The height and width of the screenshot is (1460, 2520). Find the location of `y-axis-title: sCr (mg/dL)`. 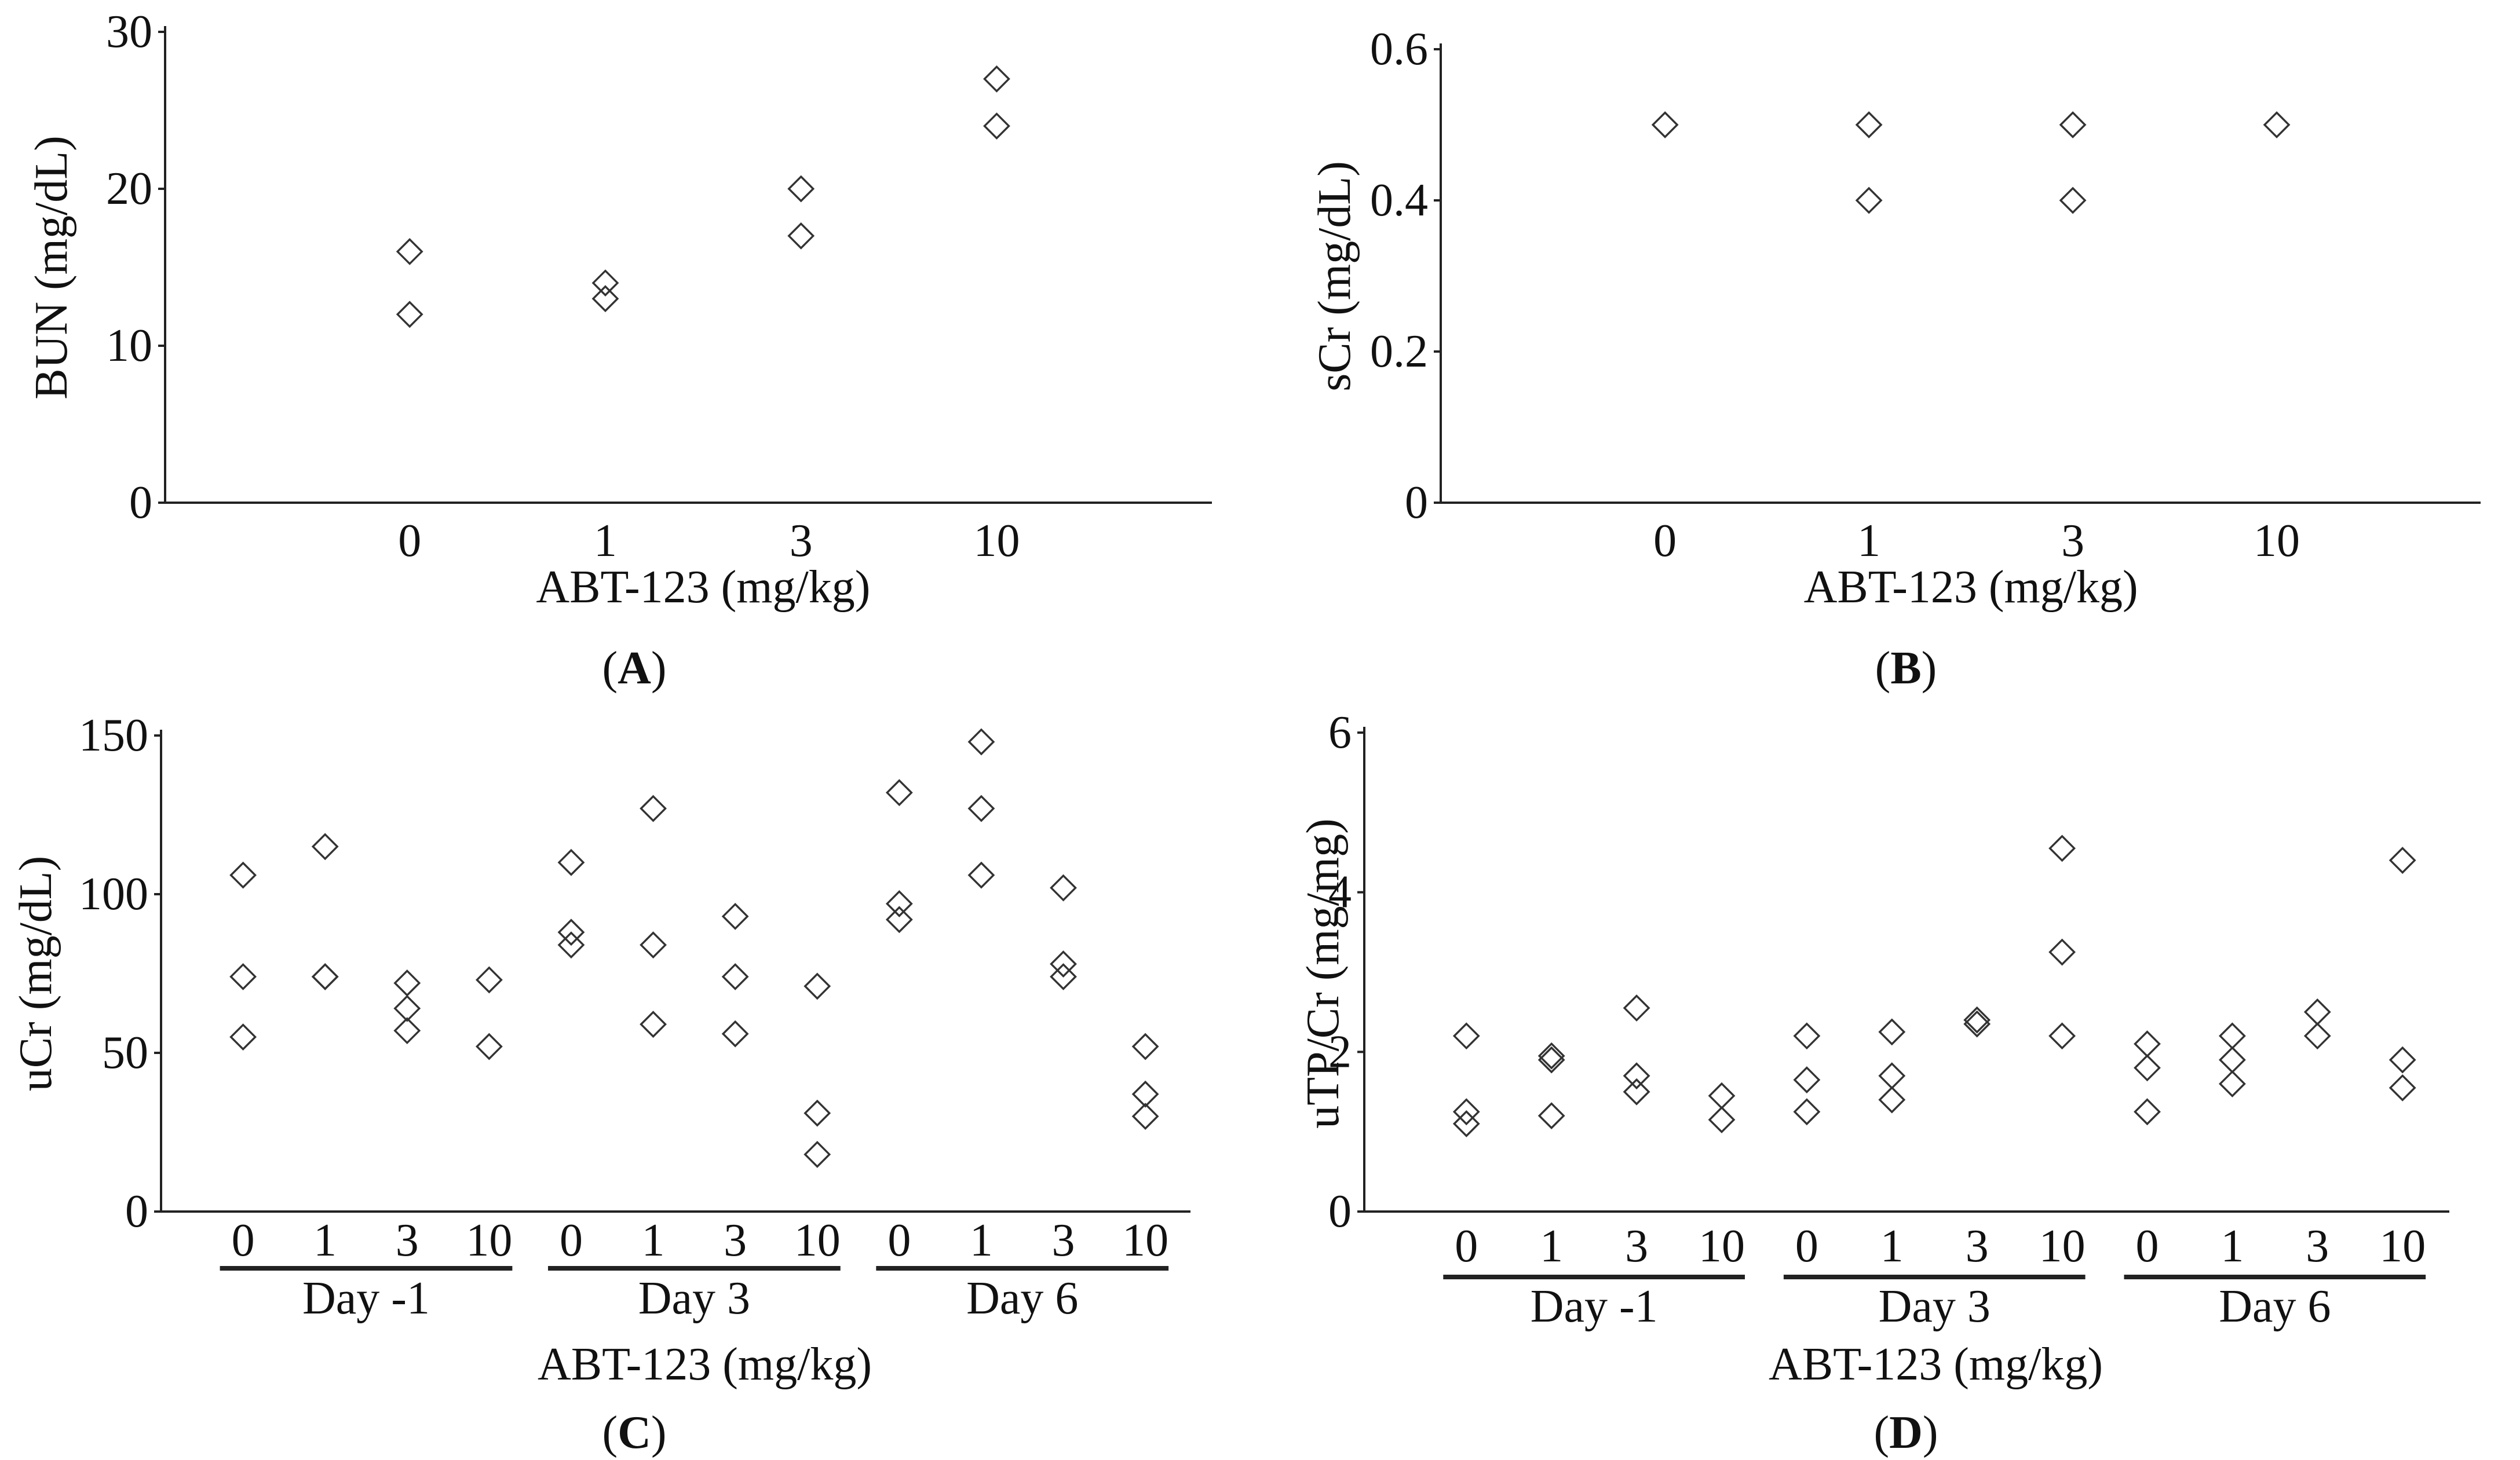

y-axis-title: sCr (mg/dL) is located at coordinates (1334, 276).